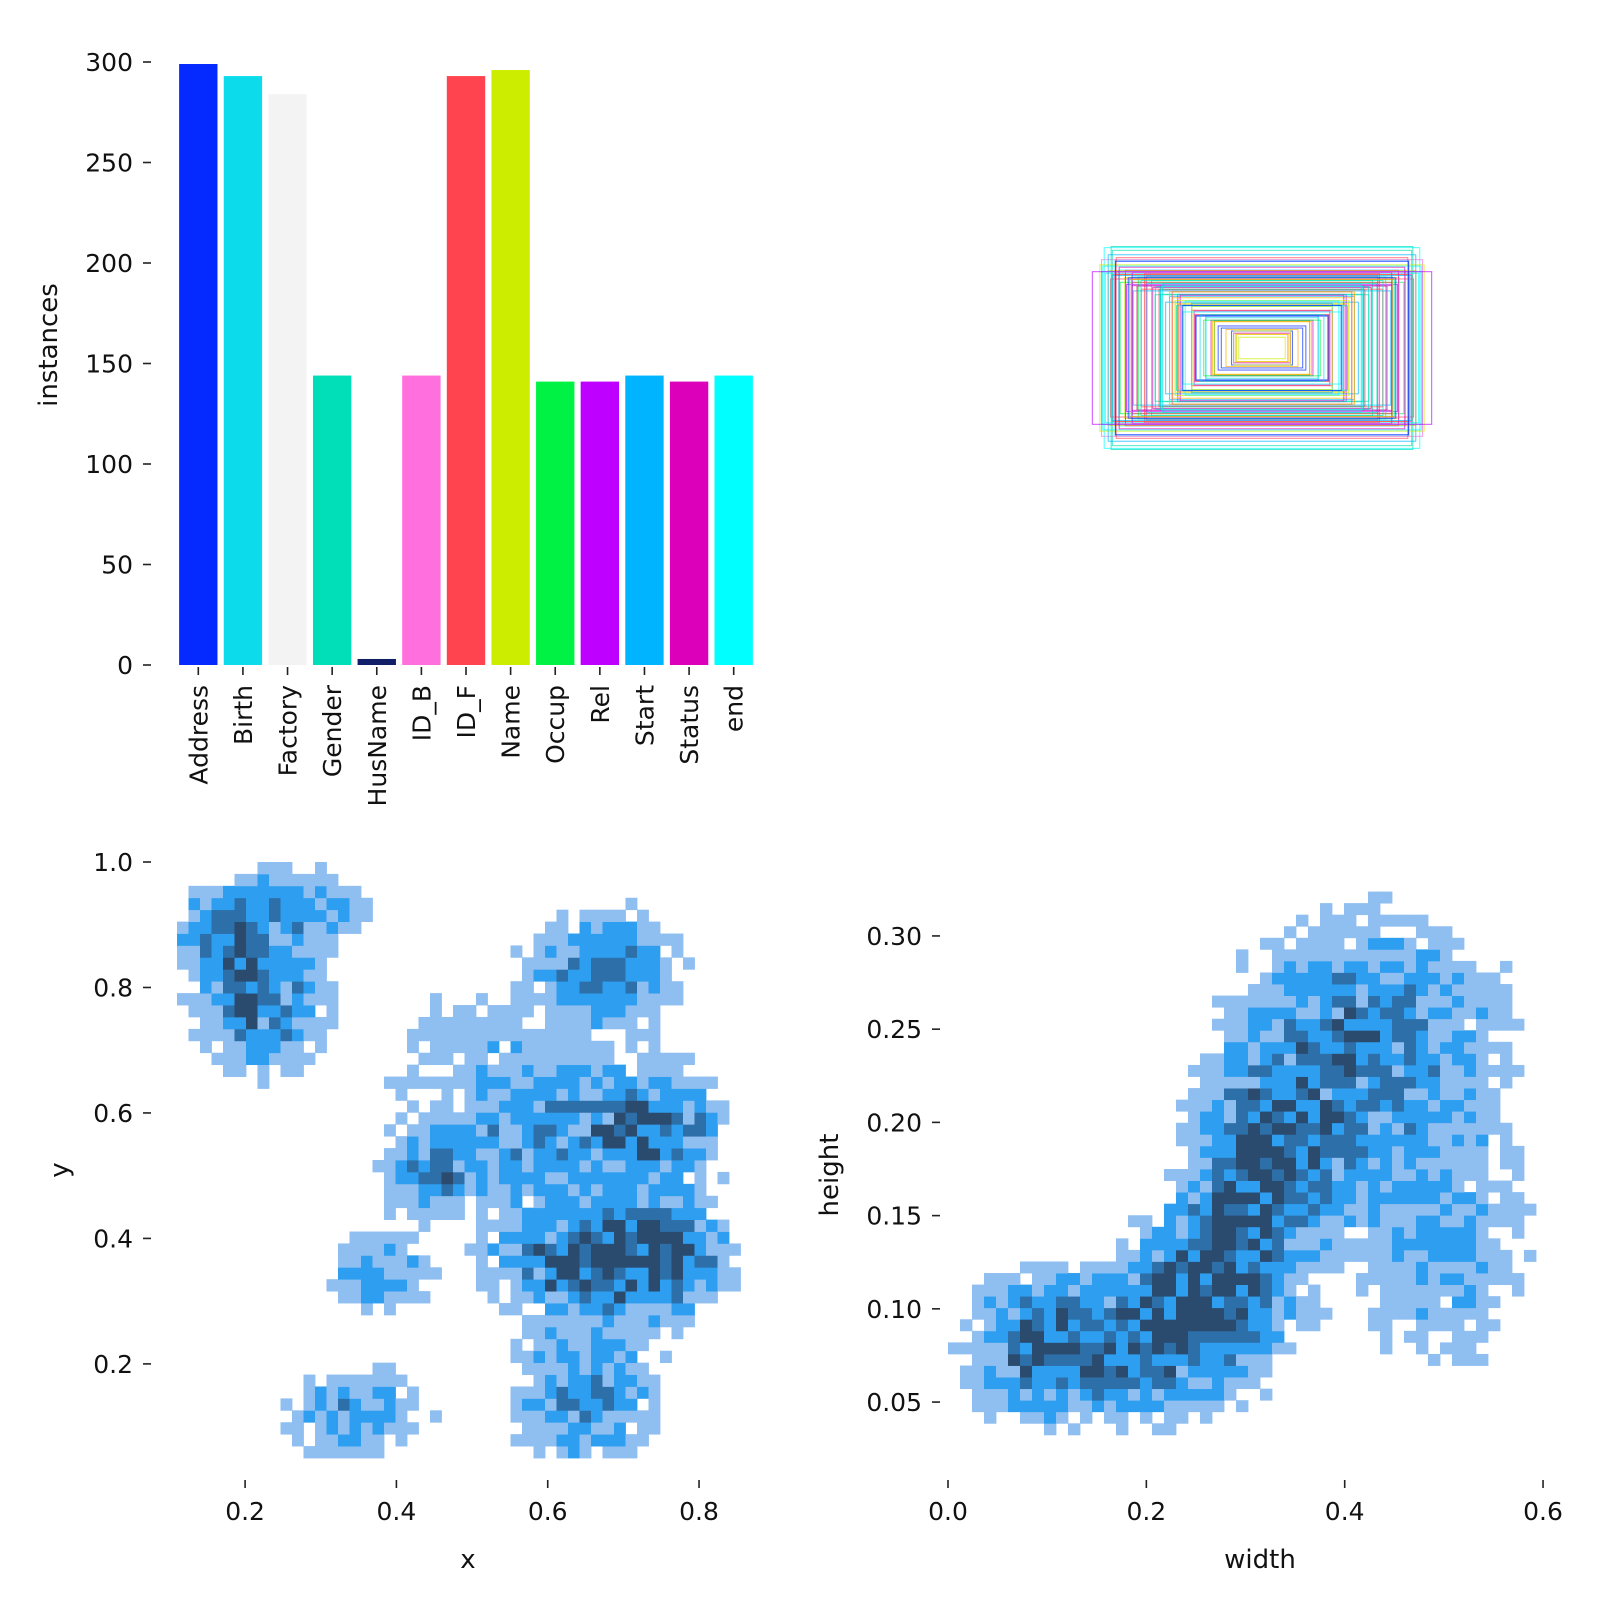 The image size is (1600, 1605). Describe the element at coordinates (1262, 348) in the screenshot. I see `box-outline` at that location.